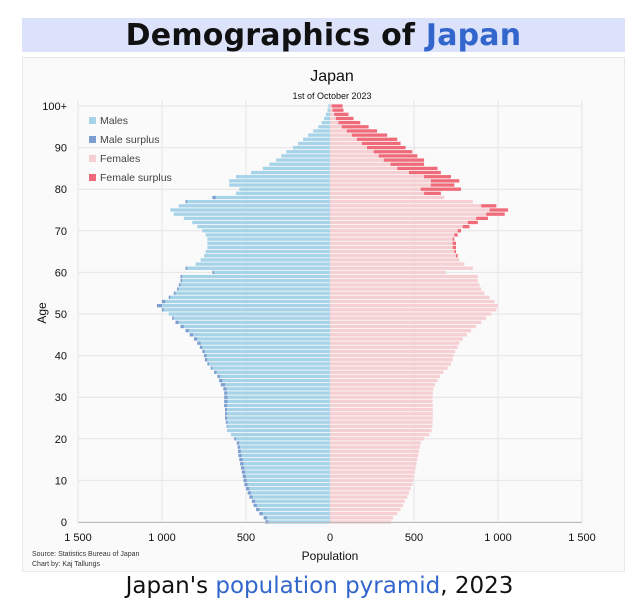 This screenshot has height=601, width=639. Describe the element at coordinates (61, 398) in the screenshot. I see `y-tick-label: 30` at that location.